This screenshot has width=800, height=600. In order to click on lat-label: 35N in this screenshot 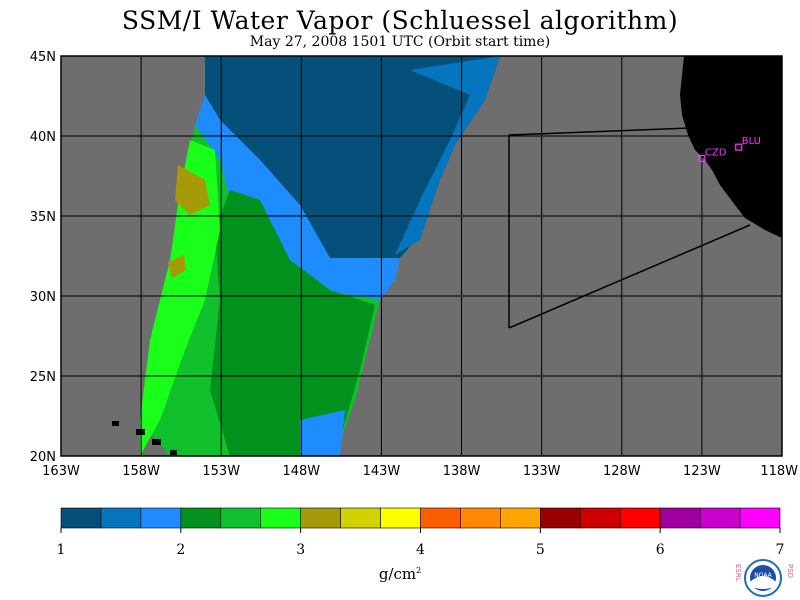, I will do `click(43, 217)`.